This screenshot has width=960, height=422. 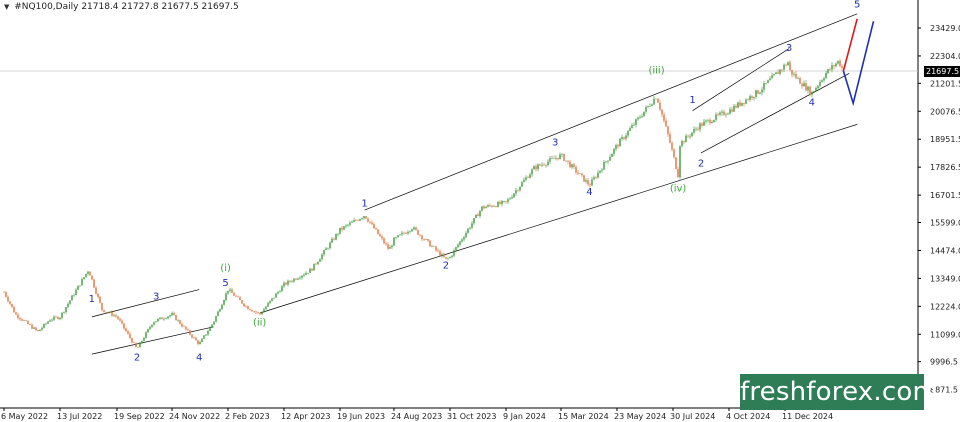 What do you see at coordinates (944, 390) in the screenshot?
I see `y-tick-label: 8871.5` at bounding box center [944, 390].